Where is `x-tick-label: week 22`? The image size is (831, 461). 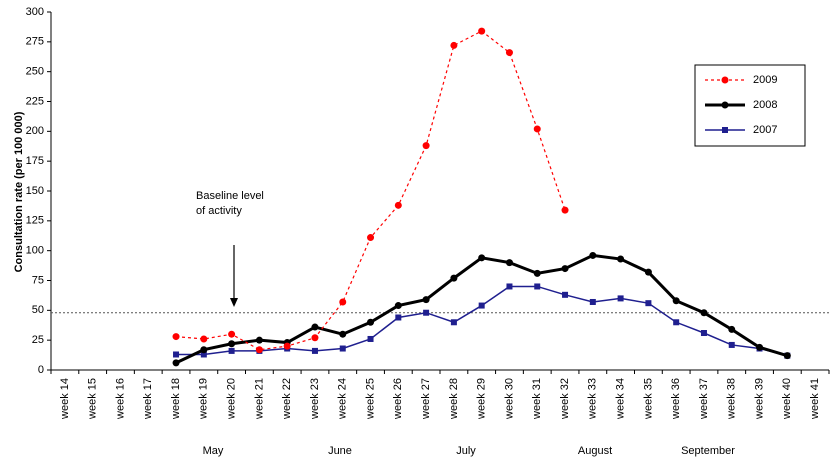
x-tick-label: week 22 is located at coordinates (287, 399).